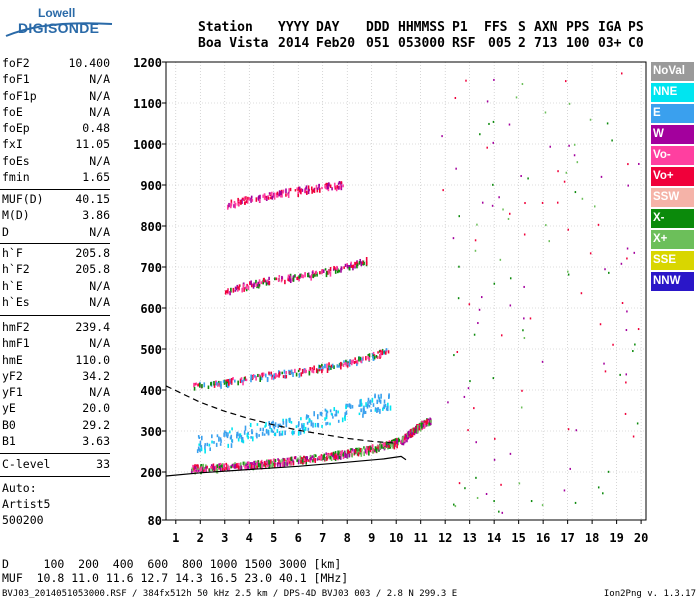 This screenshot has height=600, width=700. Describe the element at coordinates (16, 128) in the screenshot. I see `param-key: foEp` at that location.